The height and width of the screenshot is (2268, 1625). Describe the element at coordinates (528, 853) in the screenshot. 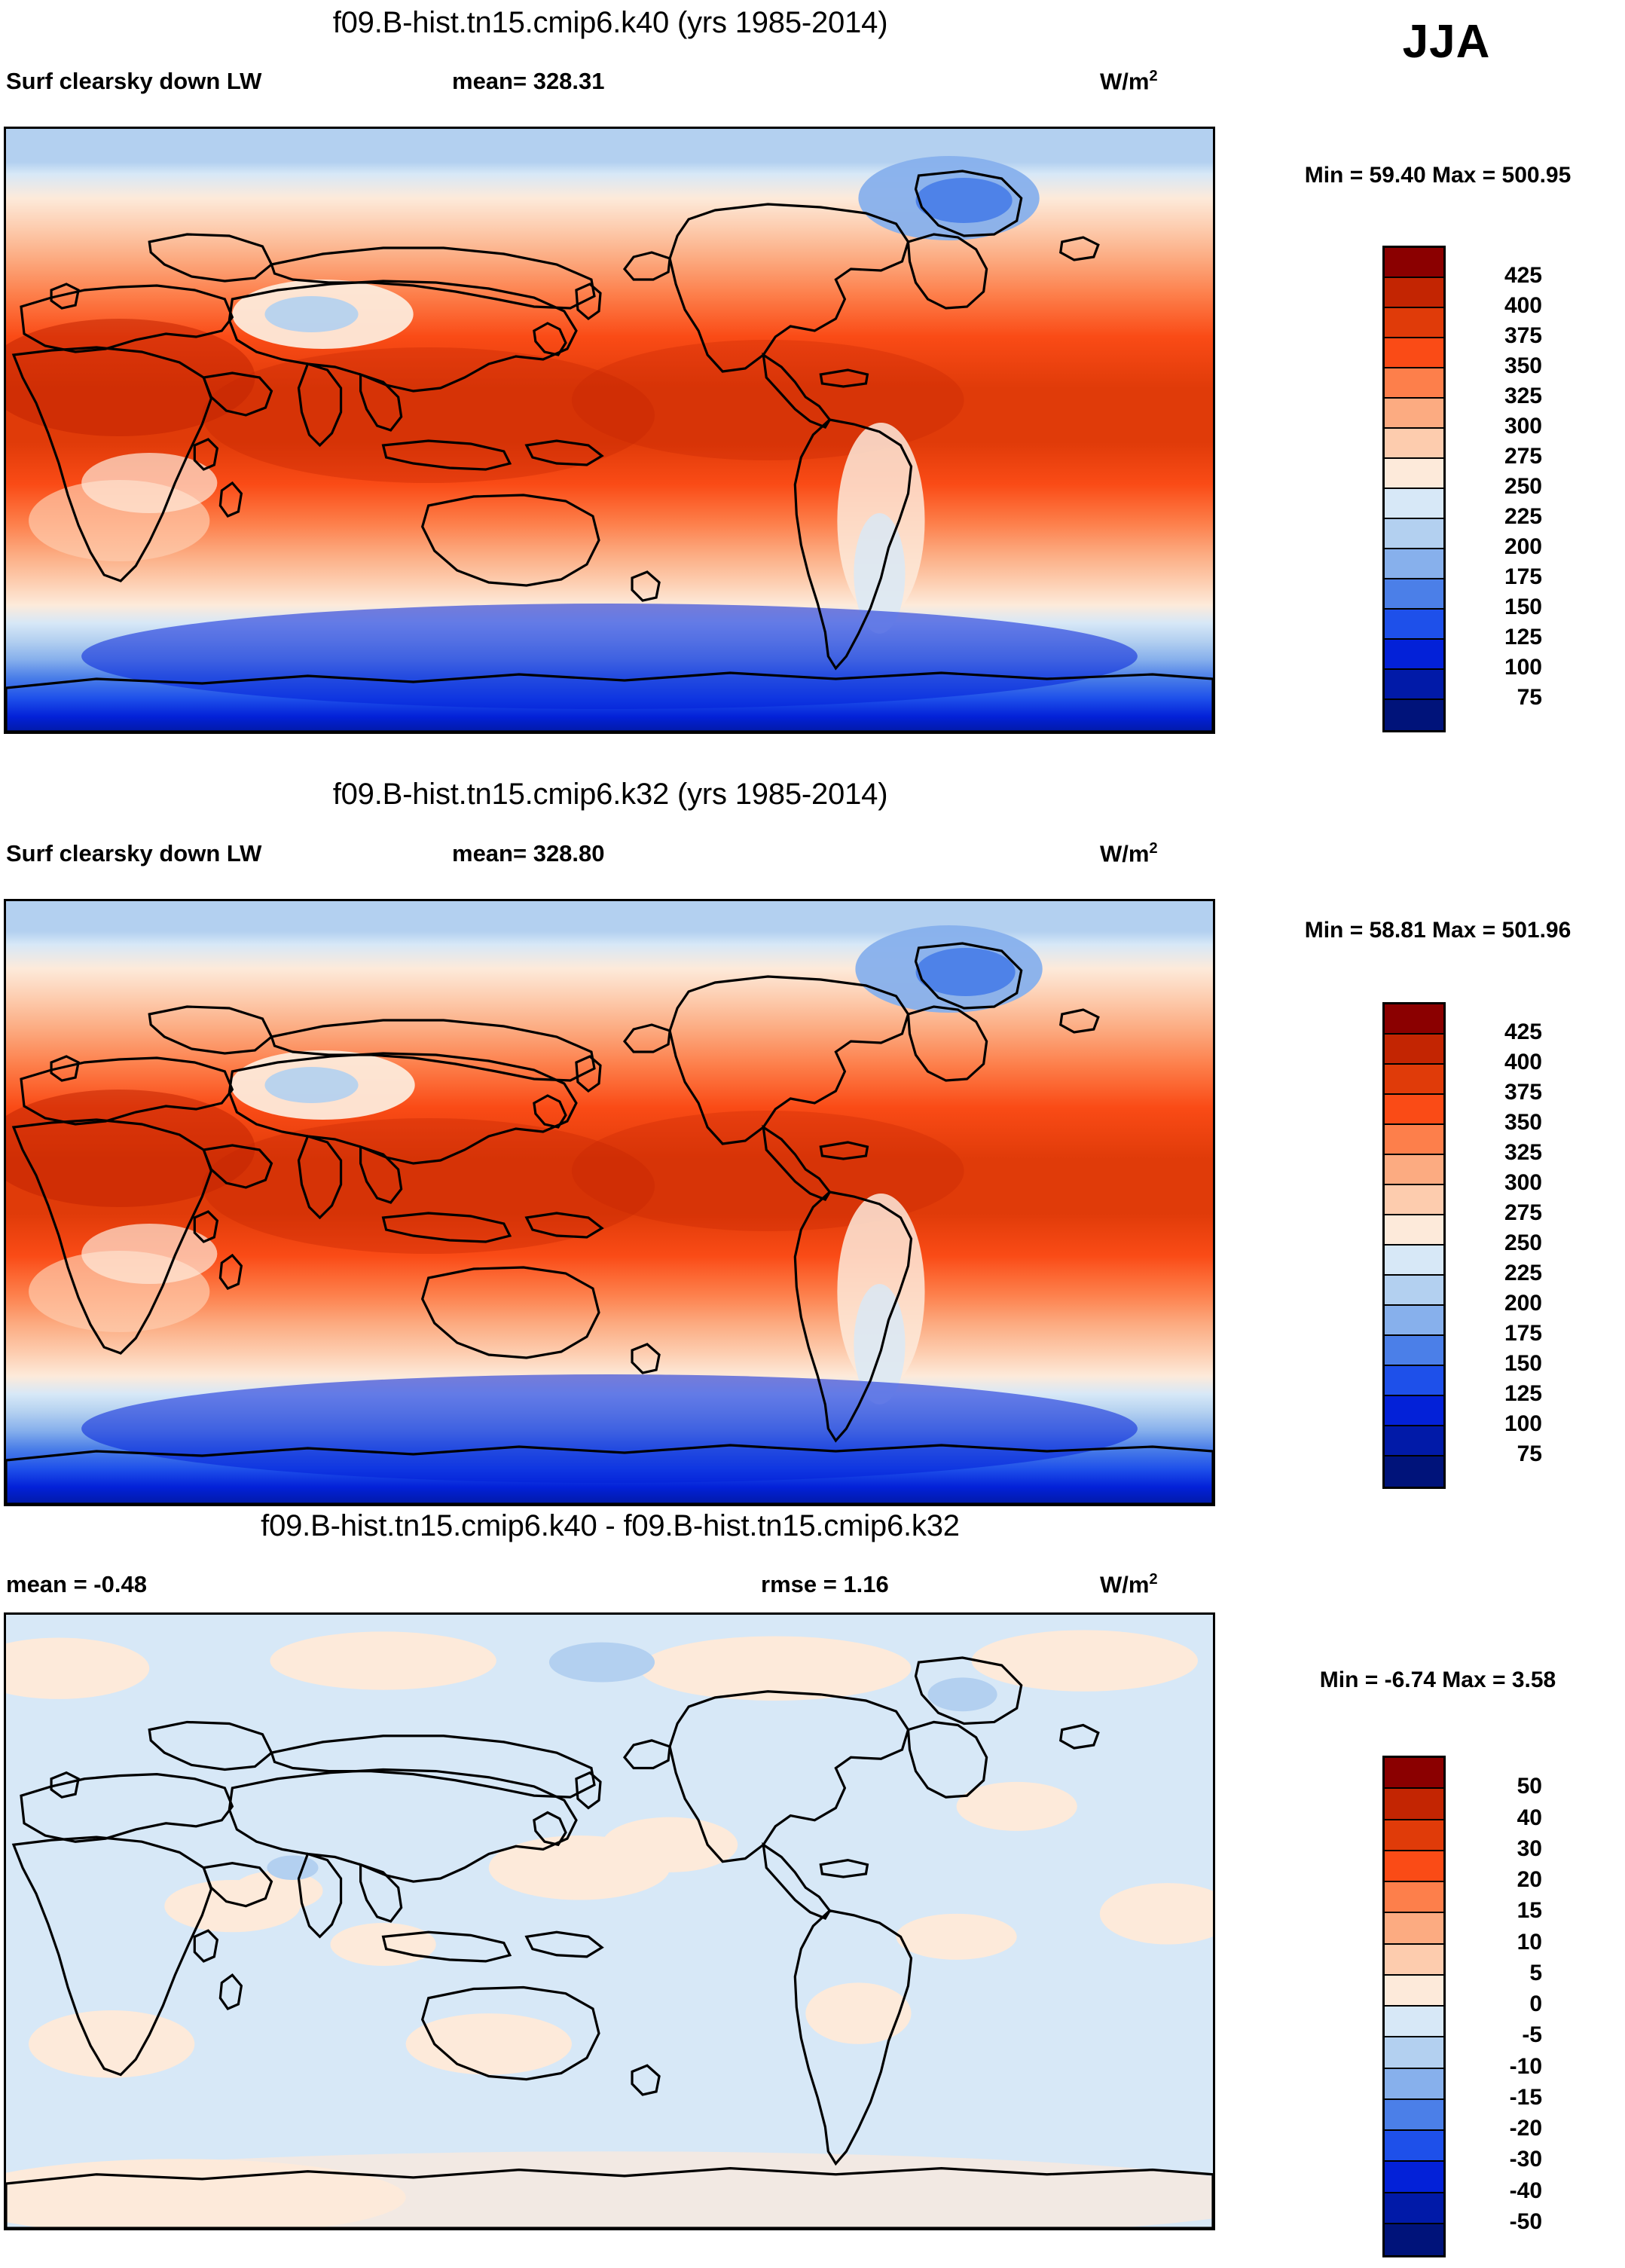

I see `panel-2-mean-value: mean= 328.80` at that location.